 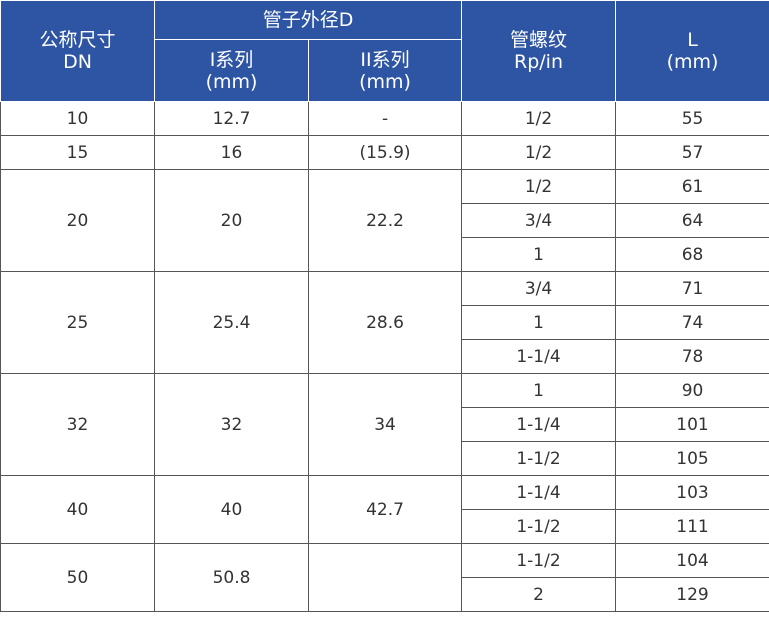 What do you see at coordinates (692, 356) in the screenshot?
I see `cell-length: 78` at bounding box center [692, 356].